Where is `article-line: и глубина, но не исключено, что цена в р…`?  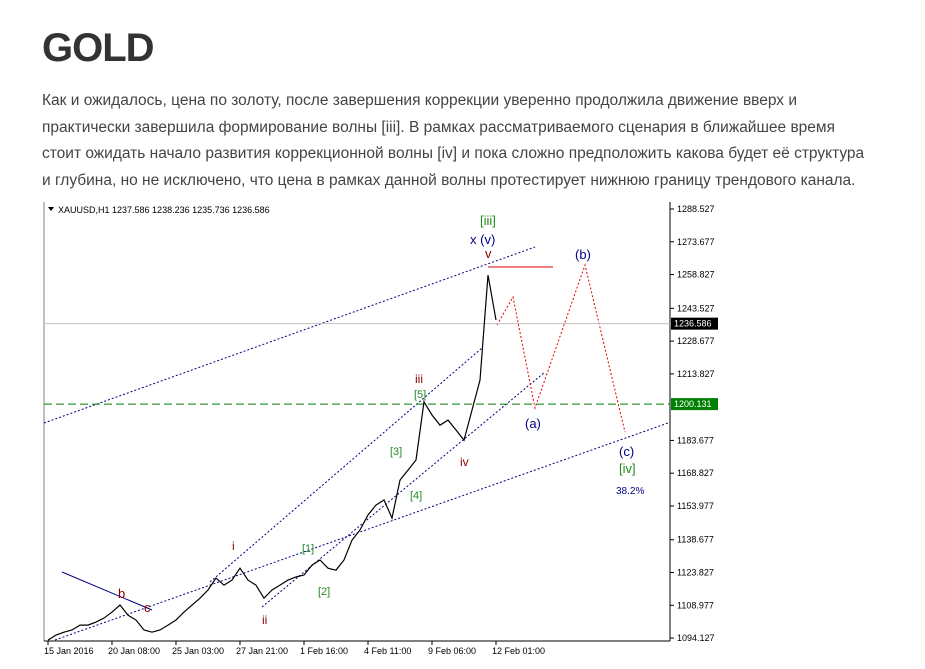
article-line: и глубина, но не исключено, что цена в р… is located at coordinates (449, 180).